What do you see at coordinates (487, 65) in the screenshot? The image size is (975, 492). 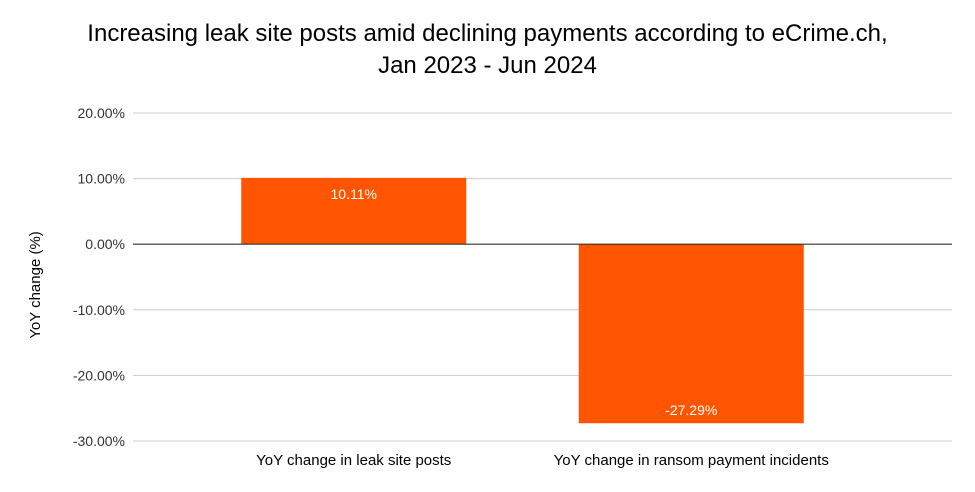 I see `chart-title-line2: Jan 2023 - Jun 2024` at bounding box center [487, 65].